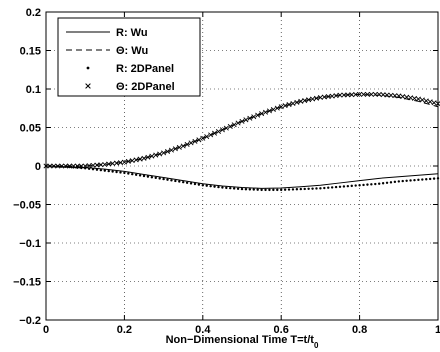  What do you see at coordinates (132, 33) in the screenshot?
I see `legend-label: R: Wu` at bounding box center [132, 33].